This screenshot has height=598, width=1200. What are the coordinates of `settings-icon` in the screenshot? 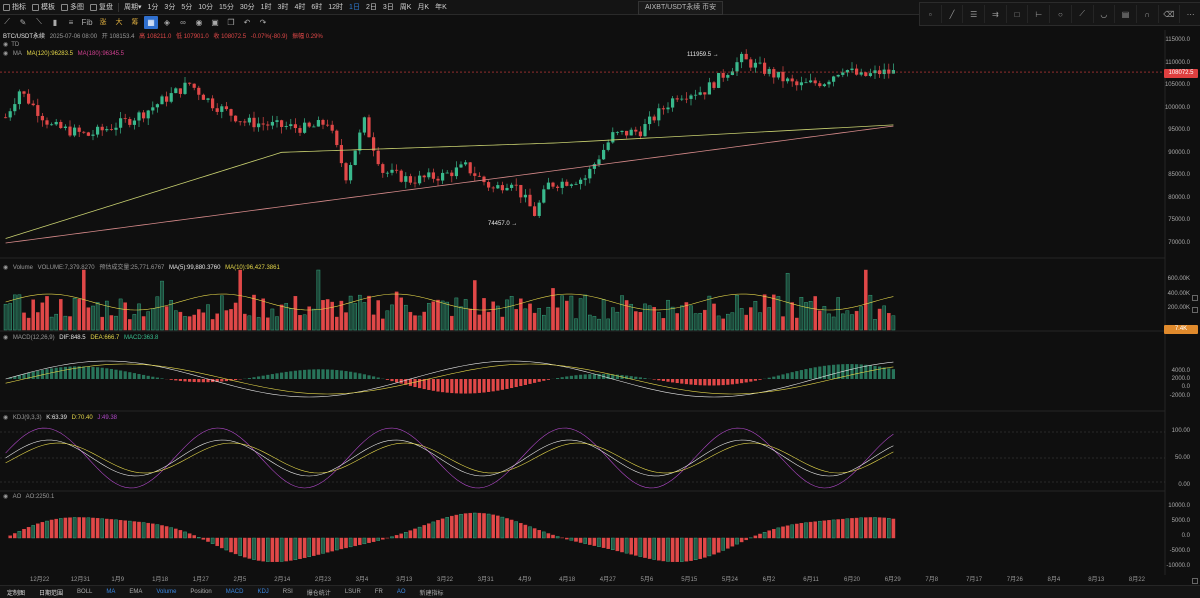 It's located at (1195, 581).